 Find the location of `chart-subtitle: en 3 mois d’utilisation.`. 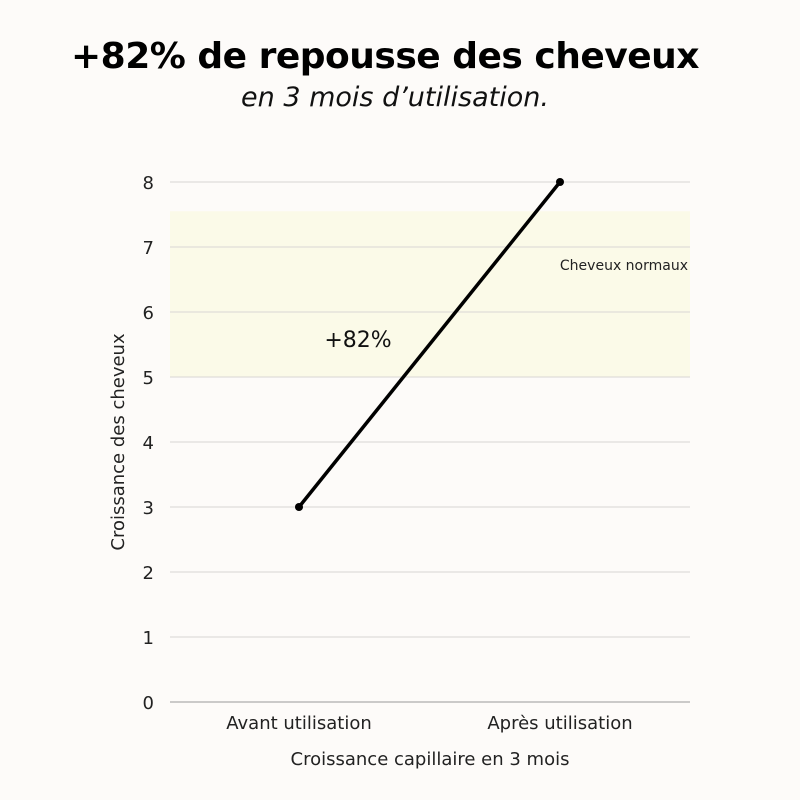

chart-subtitle: en 3 mois d’utilisation. is located at coordinates (395, 97).